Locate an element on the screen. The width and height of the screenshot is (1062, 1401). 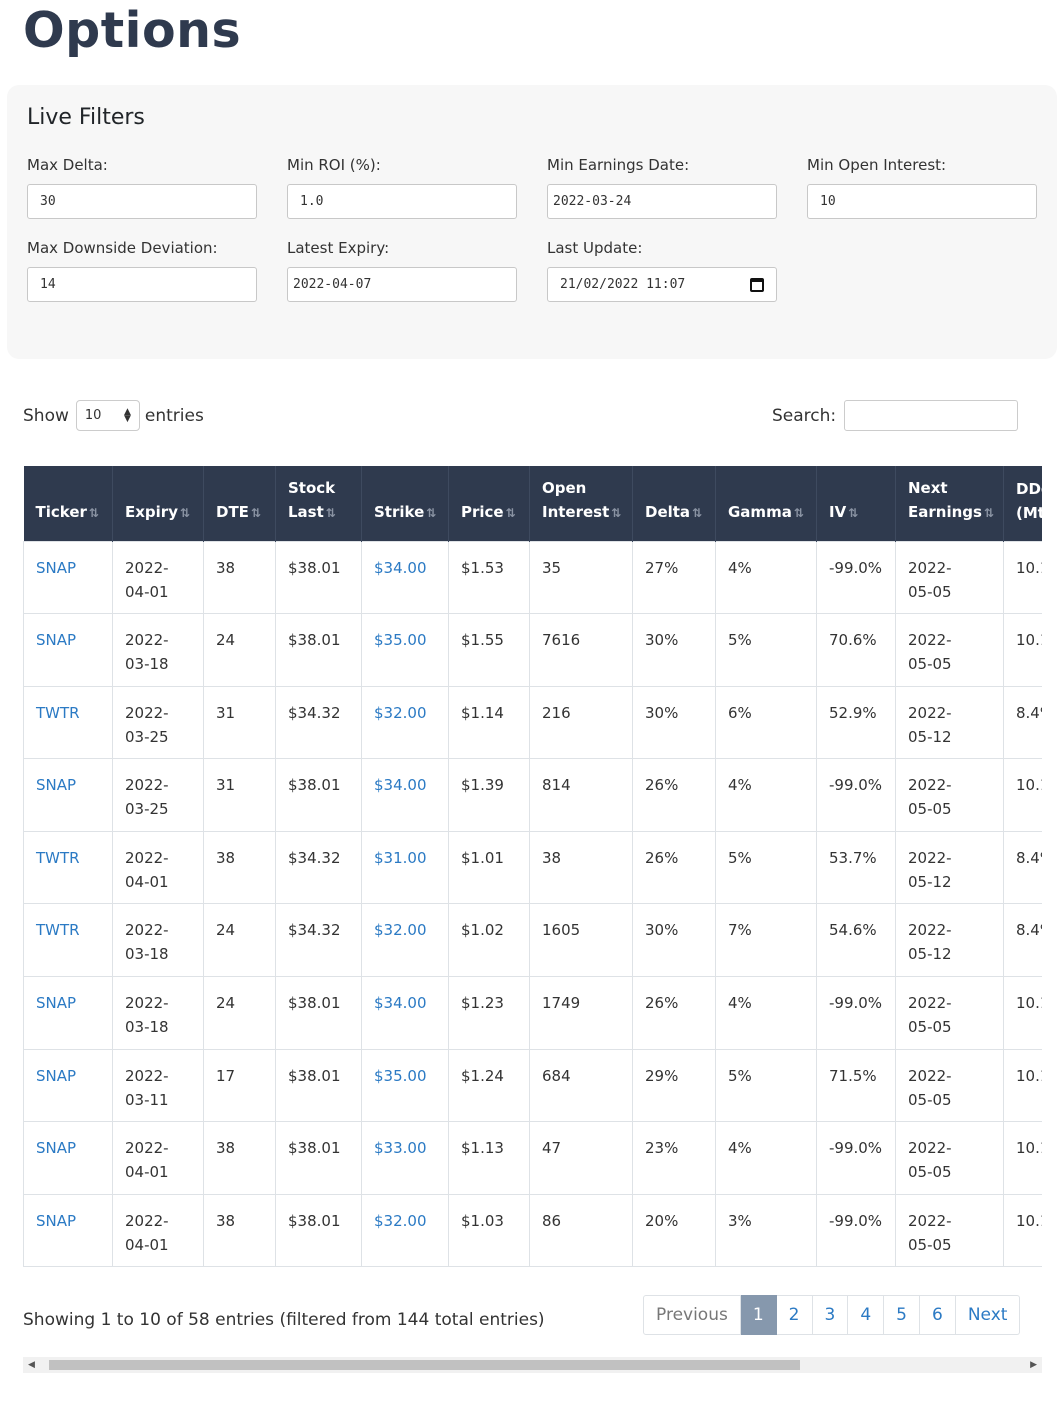
column-header-11: DDev (Mth is located at coordinates (1022, 503).